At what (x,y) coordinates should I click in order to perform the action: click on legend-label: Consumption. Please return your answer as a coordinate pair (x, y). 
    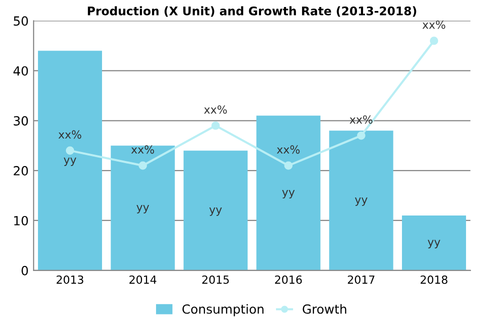
    Looking at the image, I should click on (223, 310).